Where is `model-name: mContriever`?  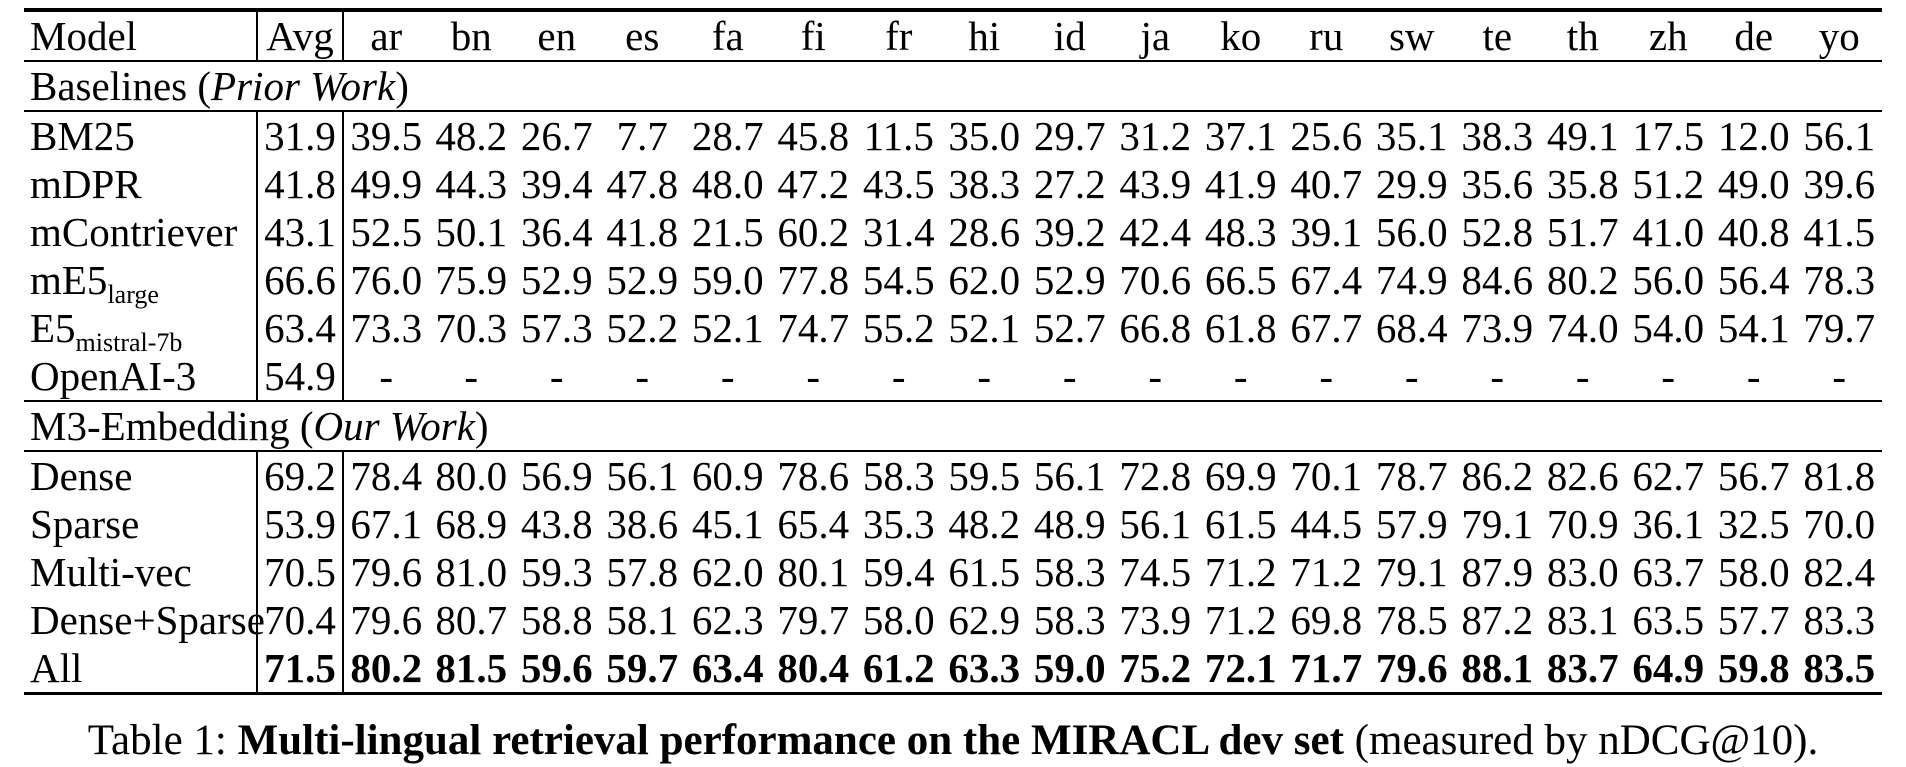 model-name: mContriever is located at coordinates (134, 232).